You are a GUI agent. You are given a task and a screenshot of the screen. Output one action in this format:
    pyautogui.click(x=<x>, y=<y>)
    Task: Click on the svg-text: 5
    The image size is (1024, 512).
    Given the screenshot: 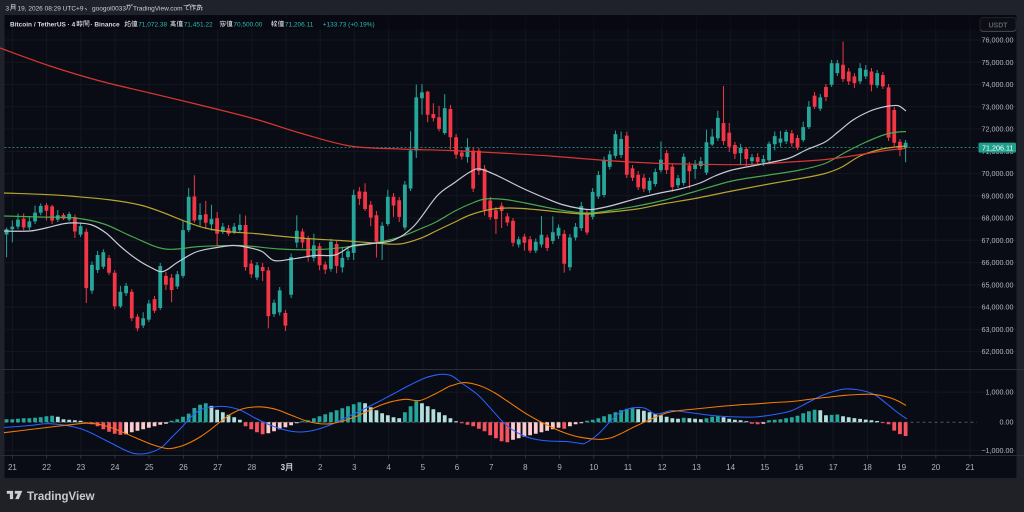 What is the action you would take?
    pyautogui.click(x=423, y=467)
    